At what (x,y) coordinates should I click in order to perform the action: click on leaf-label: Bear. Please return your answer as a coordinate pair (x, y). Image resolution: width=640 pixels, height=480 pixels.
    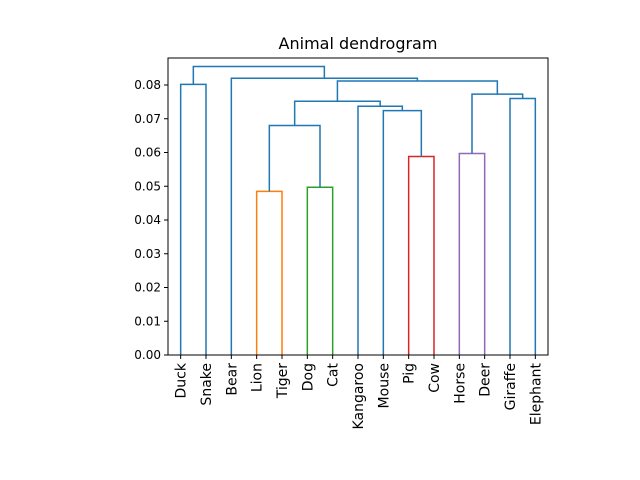
    Looking at the image, I should click on (232, 379).